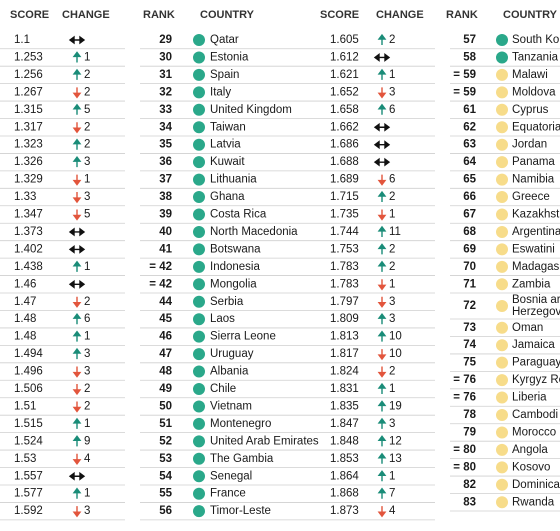  I want to click on score: 1.715, so click(344, 197).